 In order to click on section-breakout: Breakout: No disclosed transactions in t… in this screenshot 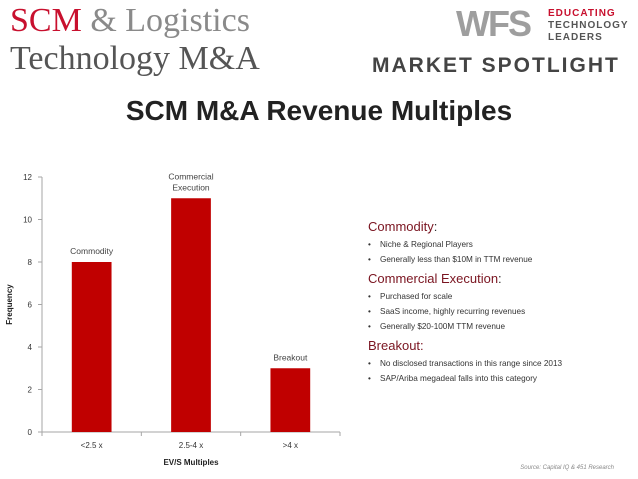, I will do `click(499, 361)`.